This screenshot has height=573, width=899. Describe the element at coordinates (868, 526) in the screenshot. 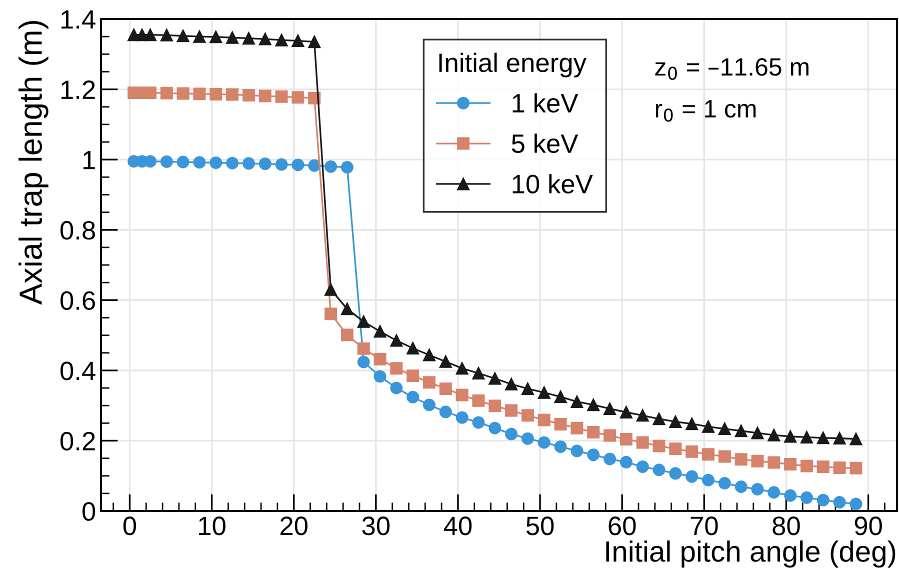

I see `x-tick-label: 90` at that location.